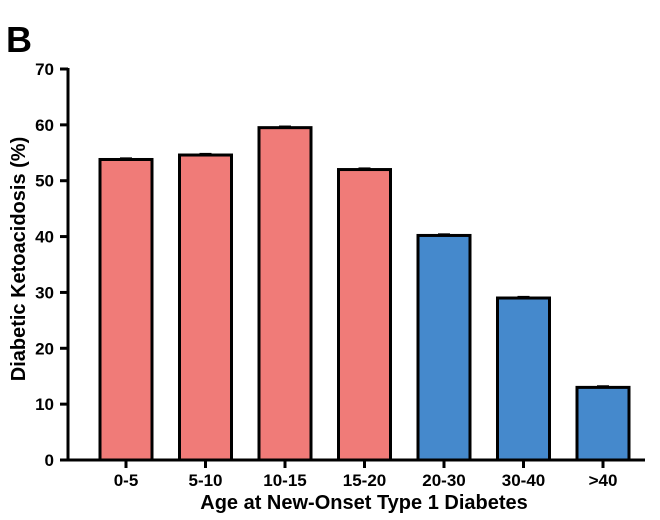 Image resolution: width=660 pixels, height=520 pixels. What do you see at coordinates (44, 181) in the screenshot?
I see `y-tick-label: 50` at bounding box center [44, 181].